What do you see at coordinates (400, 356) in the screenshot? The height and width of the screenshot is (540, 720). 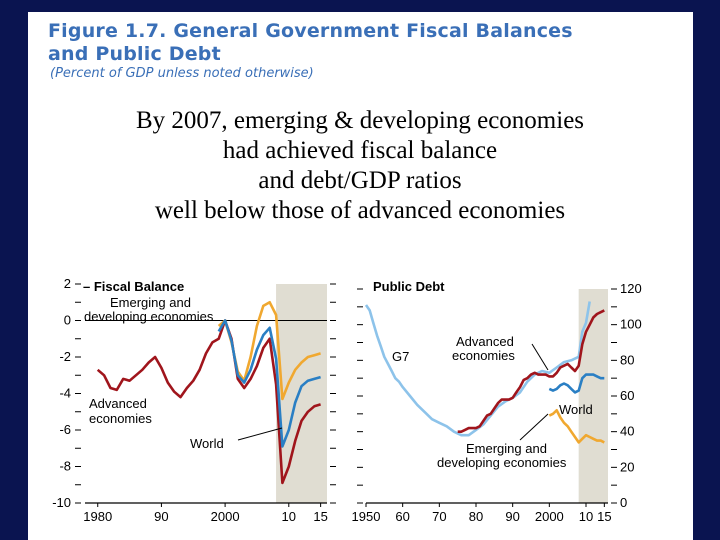 I see `debt-annotation-g7: G7` at bounding box center [400, 356].